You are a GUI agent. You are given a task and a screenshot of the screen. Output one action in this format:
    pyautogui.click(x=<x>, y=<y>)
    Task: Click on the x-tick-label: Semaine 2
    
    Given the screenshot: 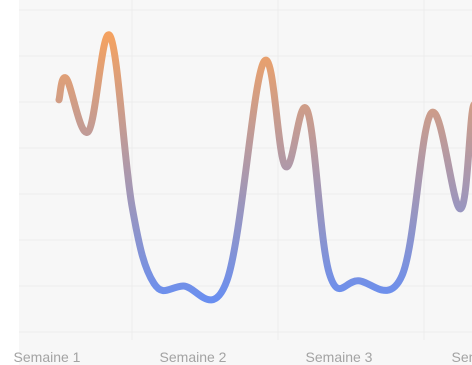 What is the action you would take?
    pyautogui.click(x=193, y=357)
    